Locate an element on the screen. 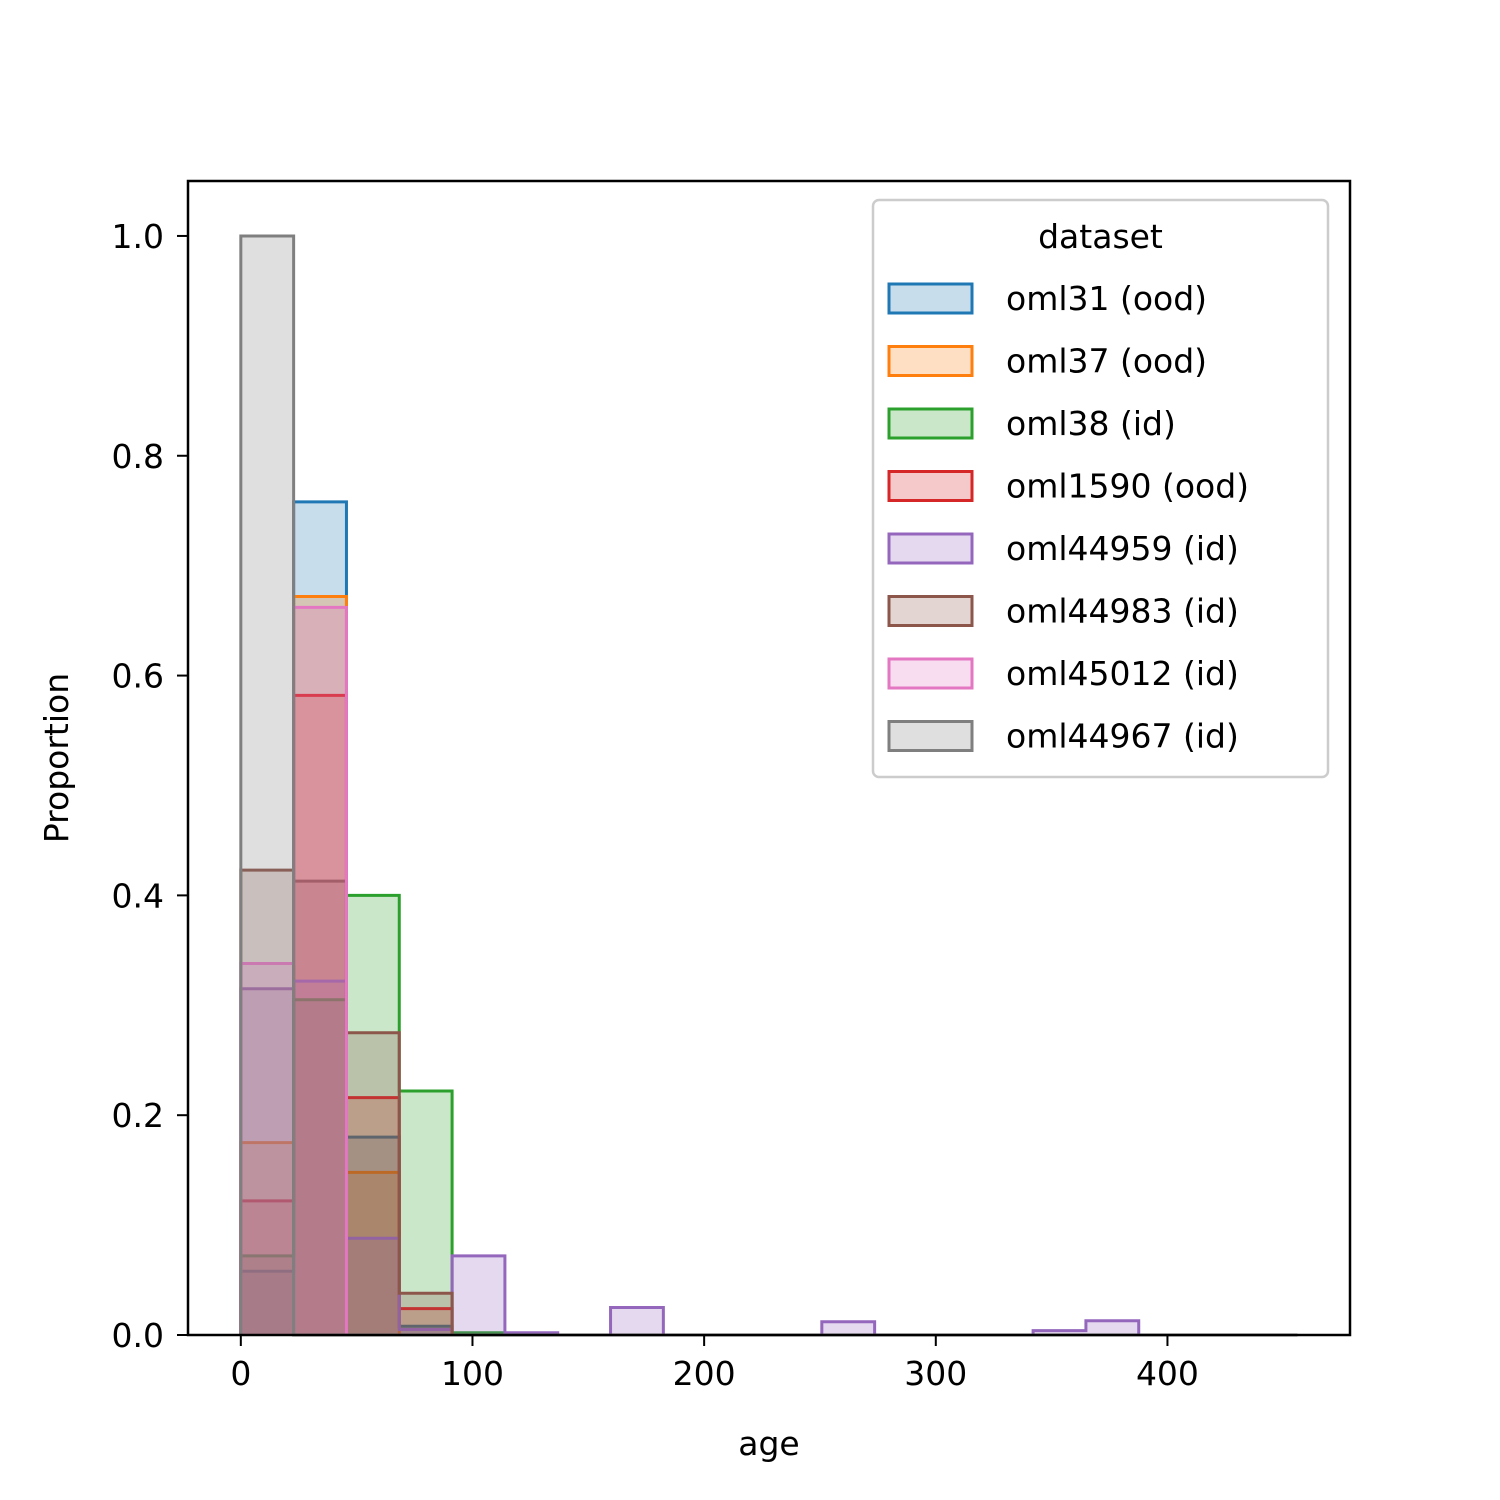 The width and height of the screenshot is (1500, 1500). legend-entry: oml37 (ood) is located at coordinates (1106, 361).